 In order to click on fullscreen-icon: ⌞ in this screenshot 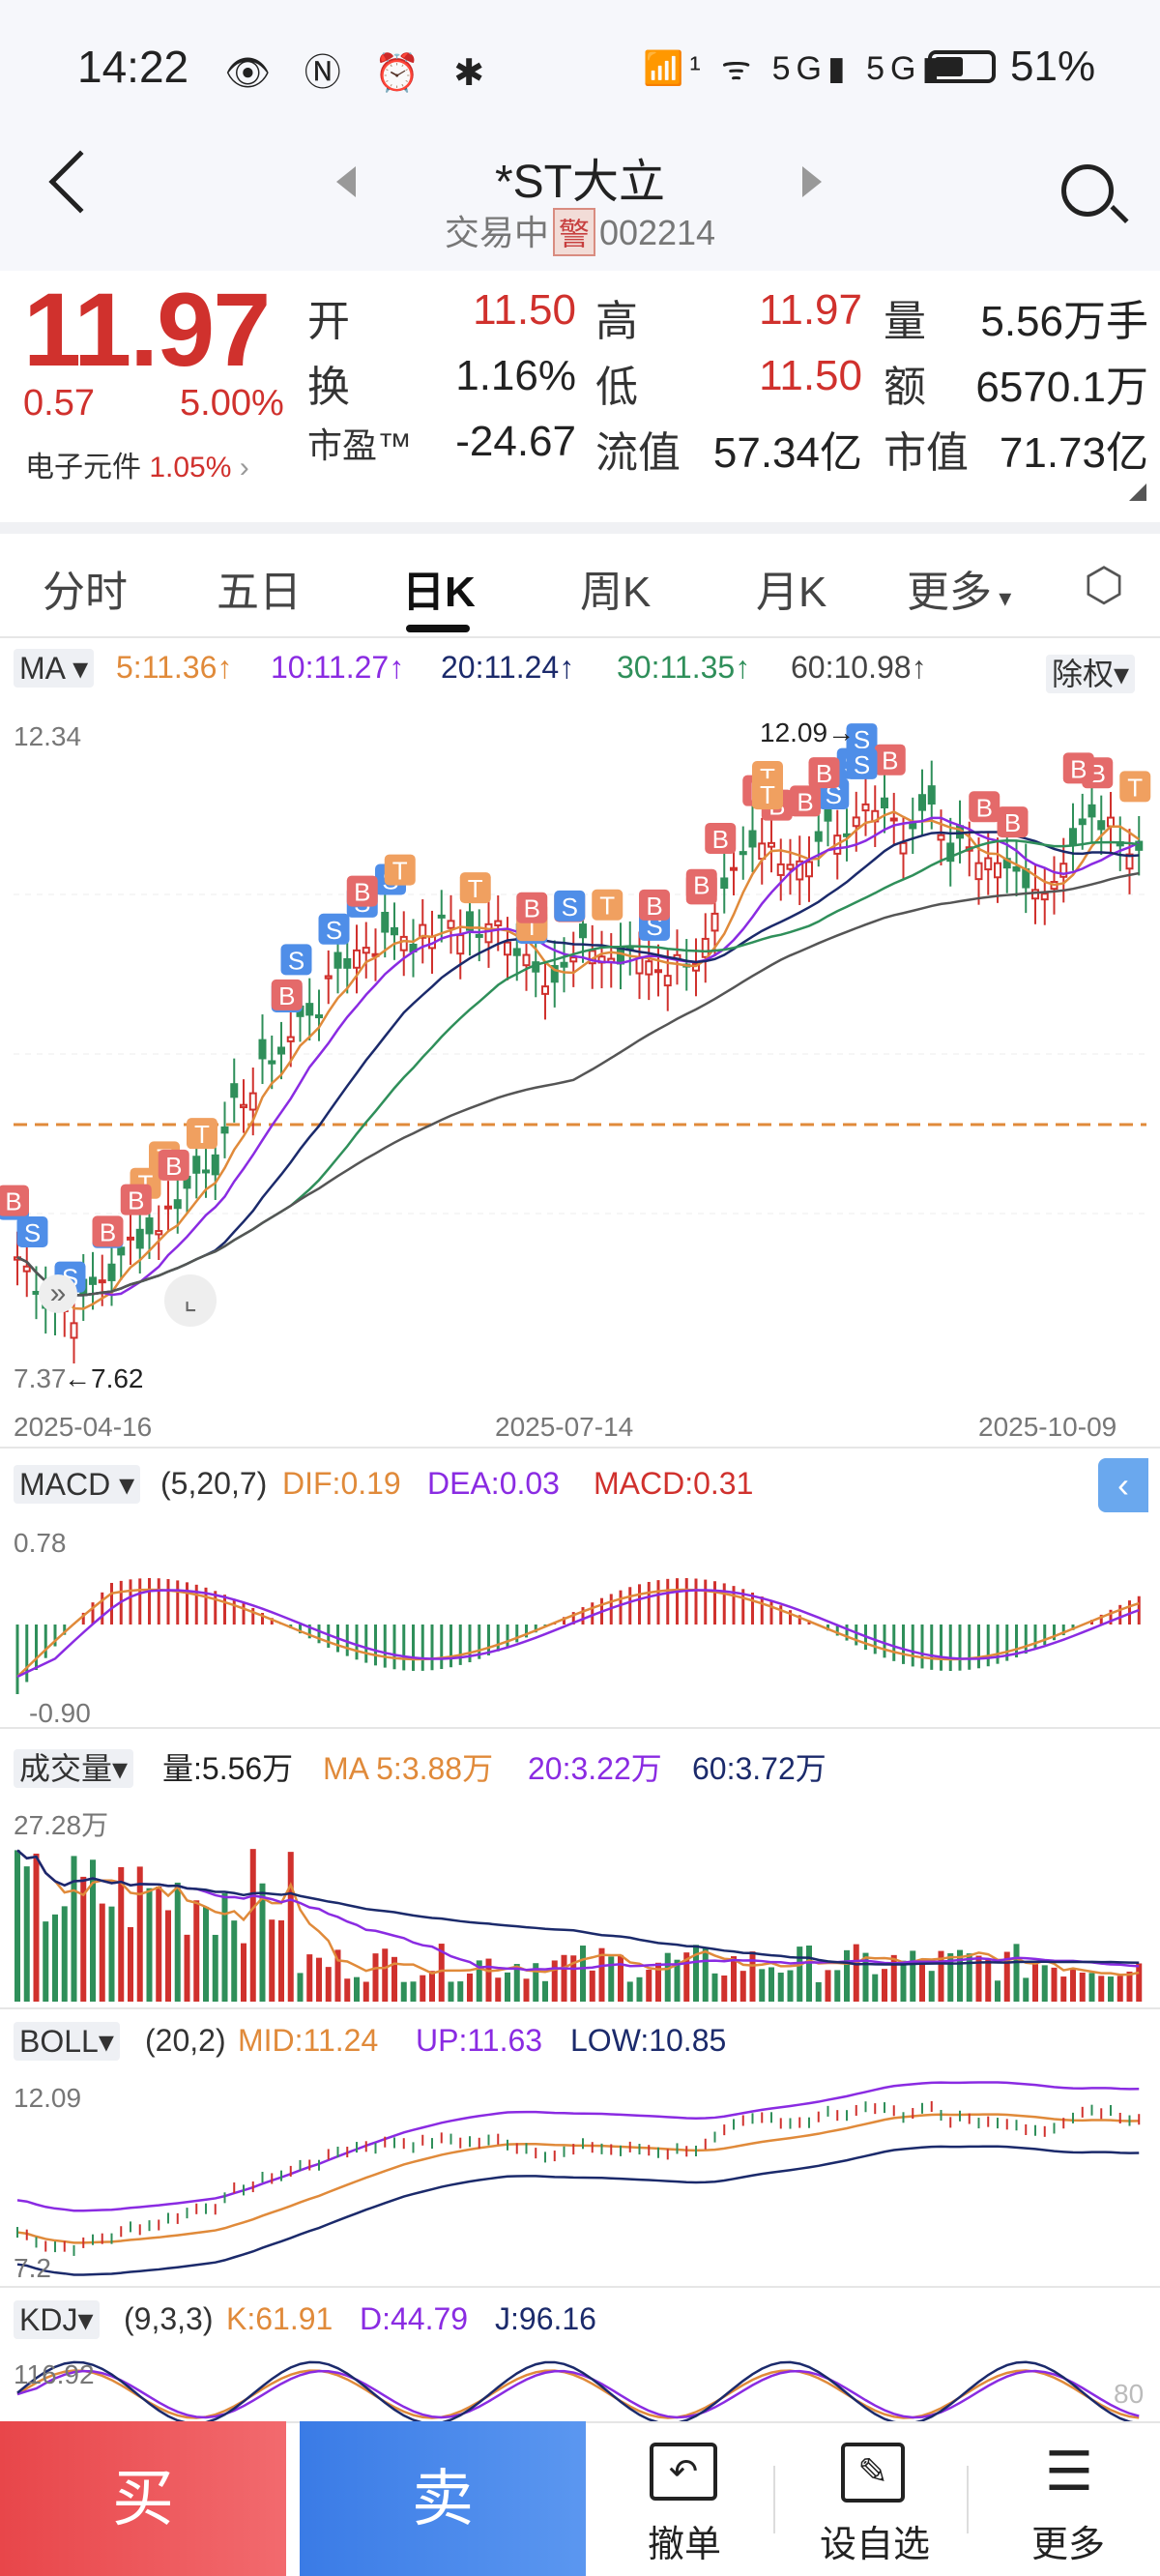, I will do `click(191, 1300)`.